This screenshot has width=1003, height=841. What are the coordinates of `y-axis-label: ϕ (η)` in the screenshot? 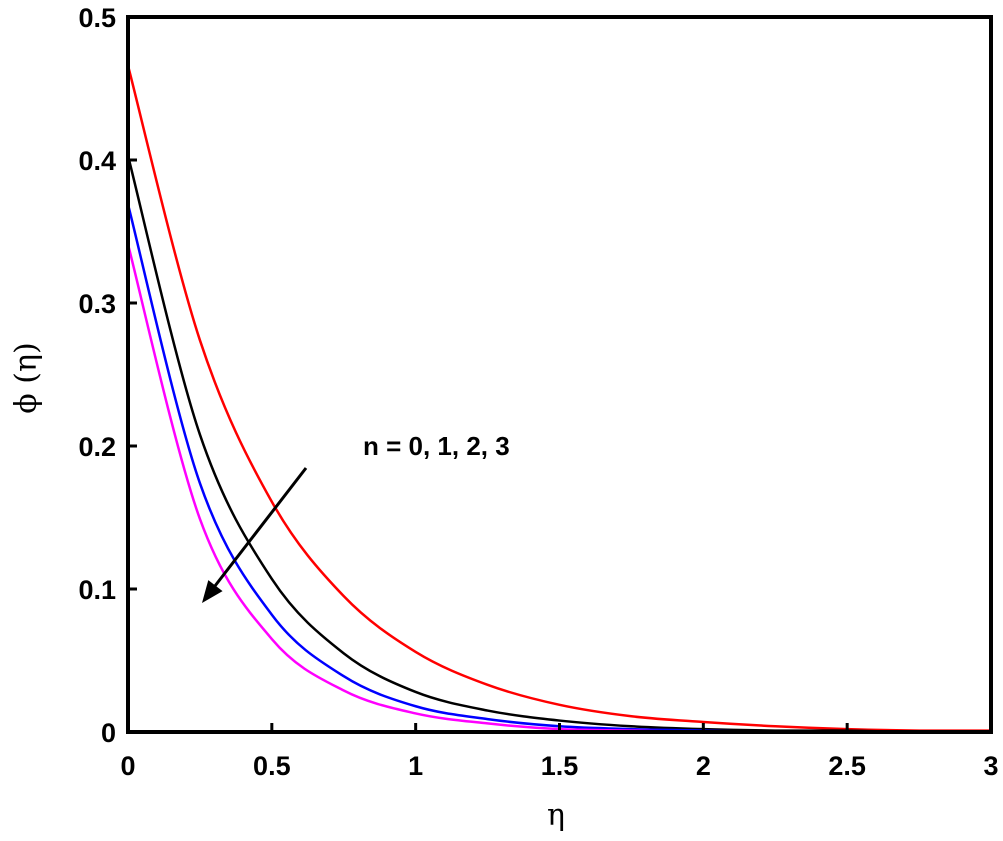 It's located at (26, 377).